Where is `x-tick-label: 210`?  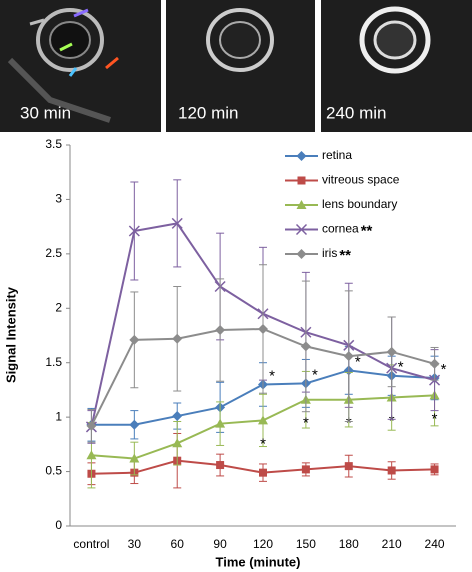 x-tick-label: 210 is located at coordinates (392, 544).